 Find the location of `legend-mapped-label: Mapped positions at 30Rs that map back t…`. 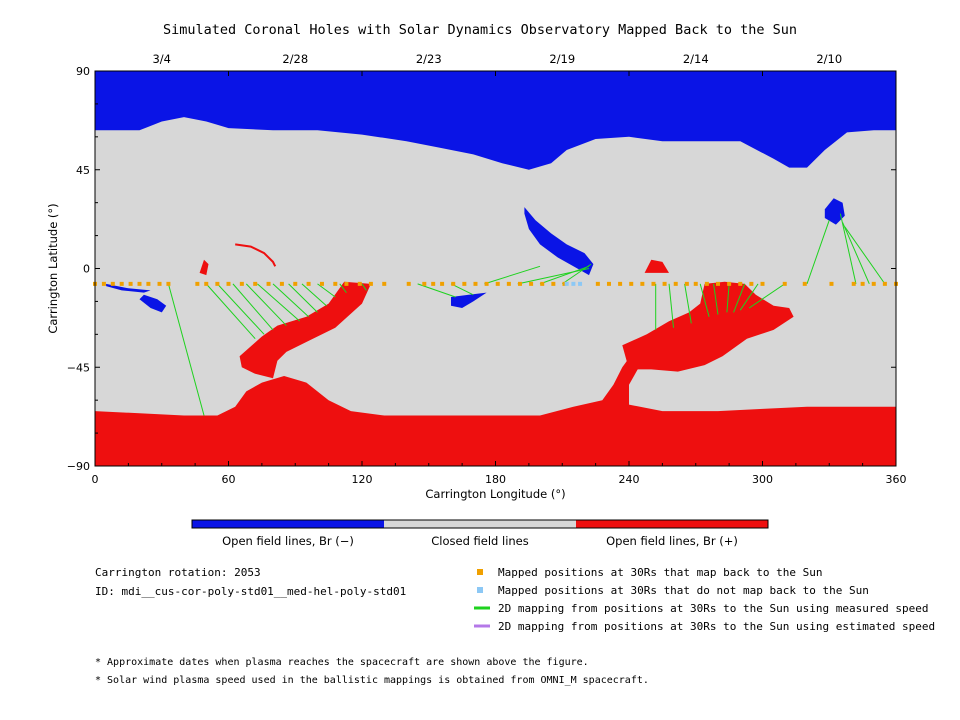

legend-mapped-label: Mapped positions at 30Rs that map back t… is located at coordinates (660, 572).